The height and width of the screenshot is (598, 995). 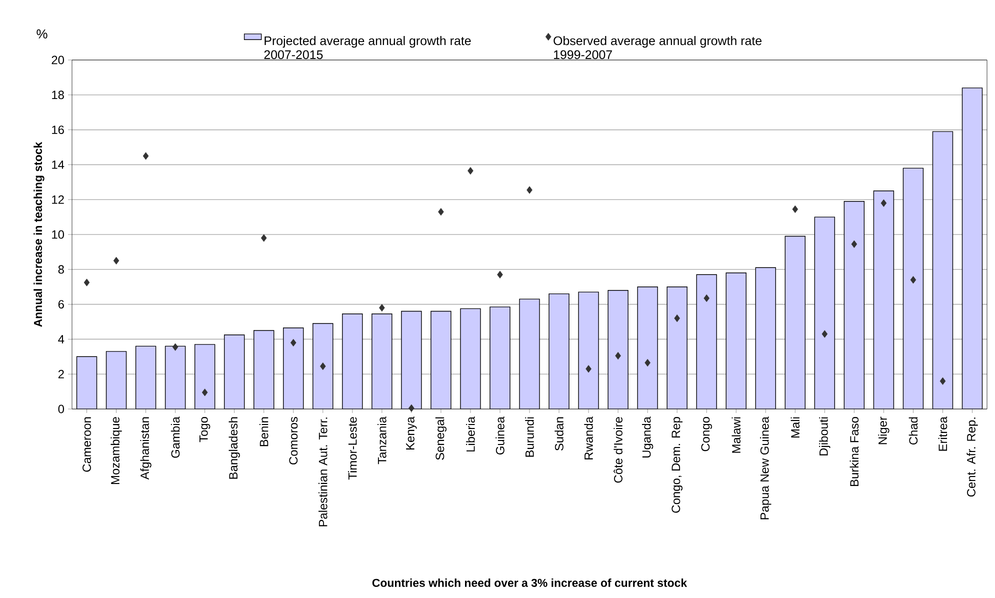 What do you see at coordinates (61, 374) in the screenshot?
I see `y-tick-label: 2` at bounding box center [61, 374].